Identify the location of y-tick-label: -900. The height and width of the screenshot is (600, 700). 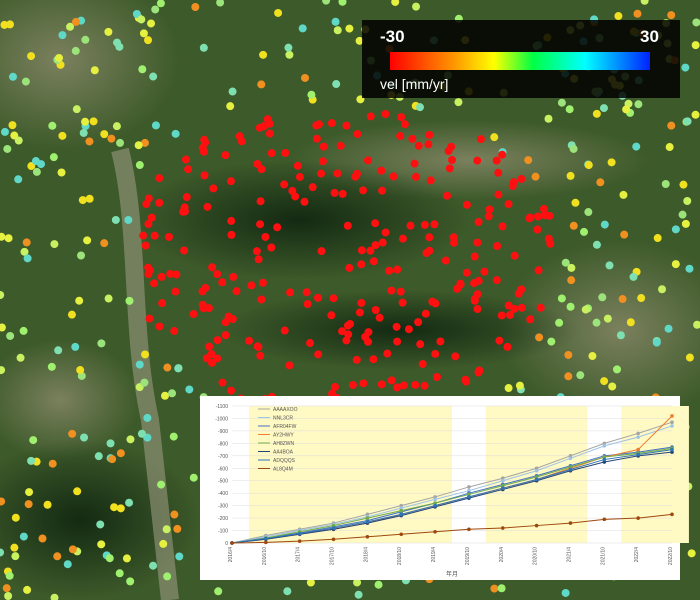
(223, 432).